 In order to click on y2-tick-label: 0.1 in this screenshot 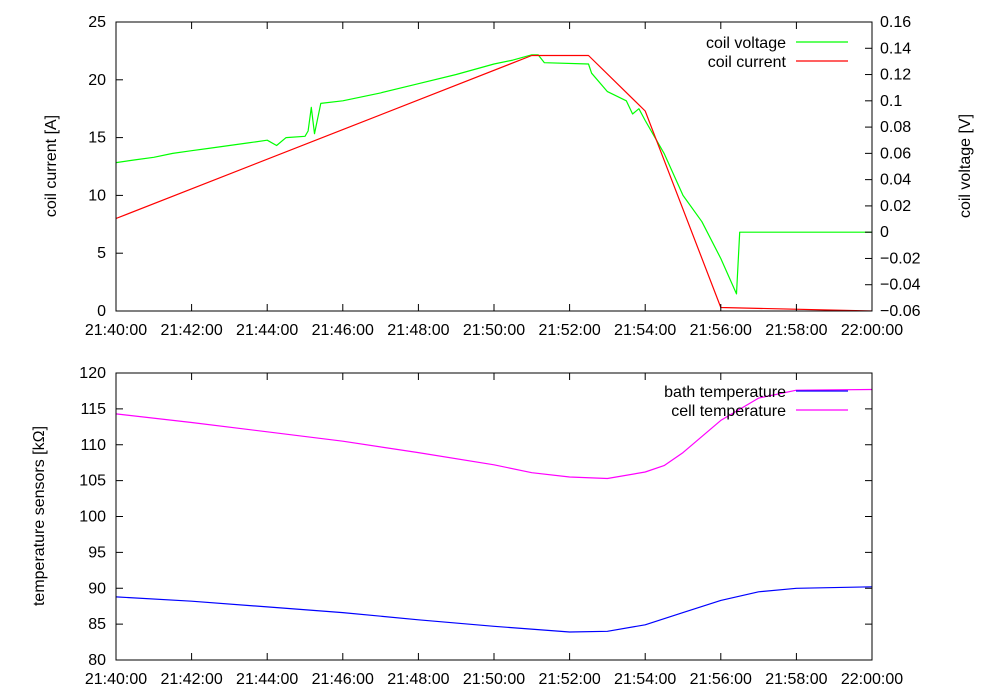, I will do `click(891, 101)`.